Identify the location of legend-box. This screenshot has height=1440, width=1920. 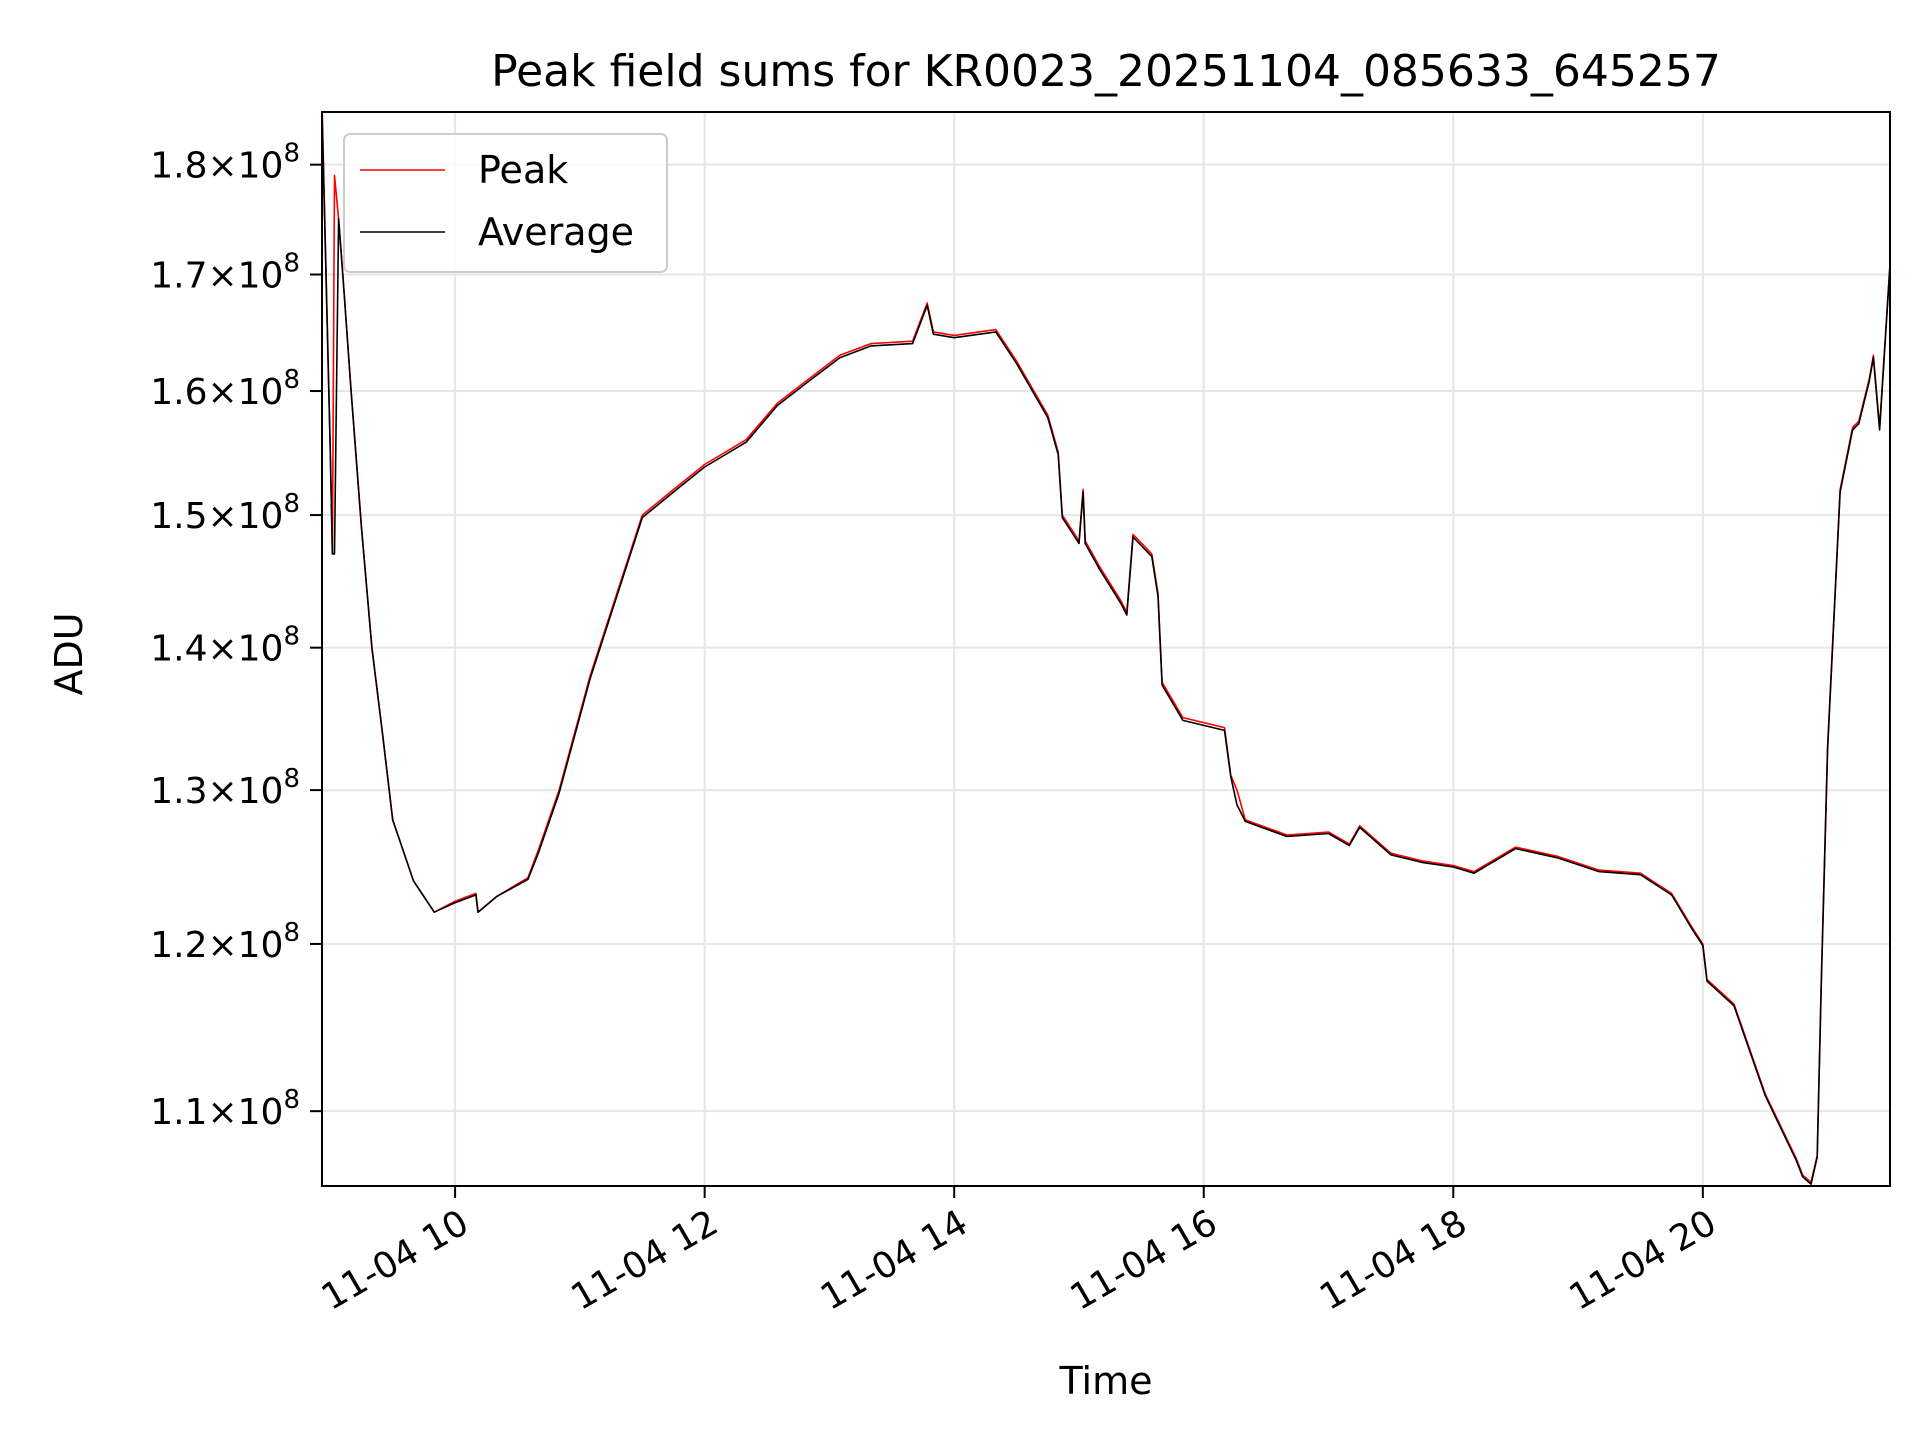
(505, 203).